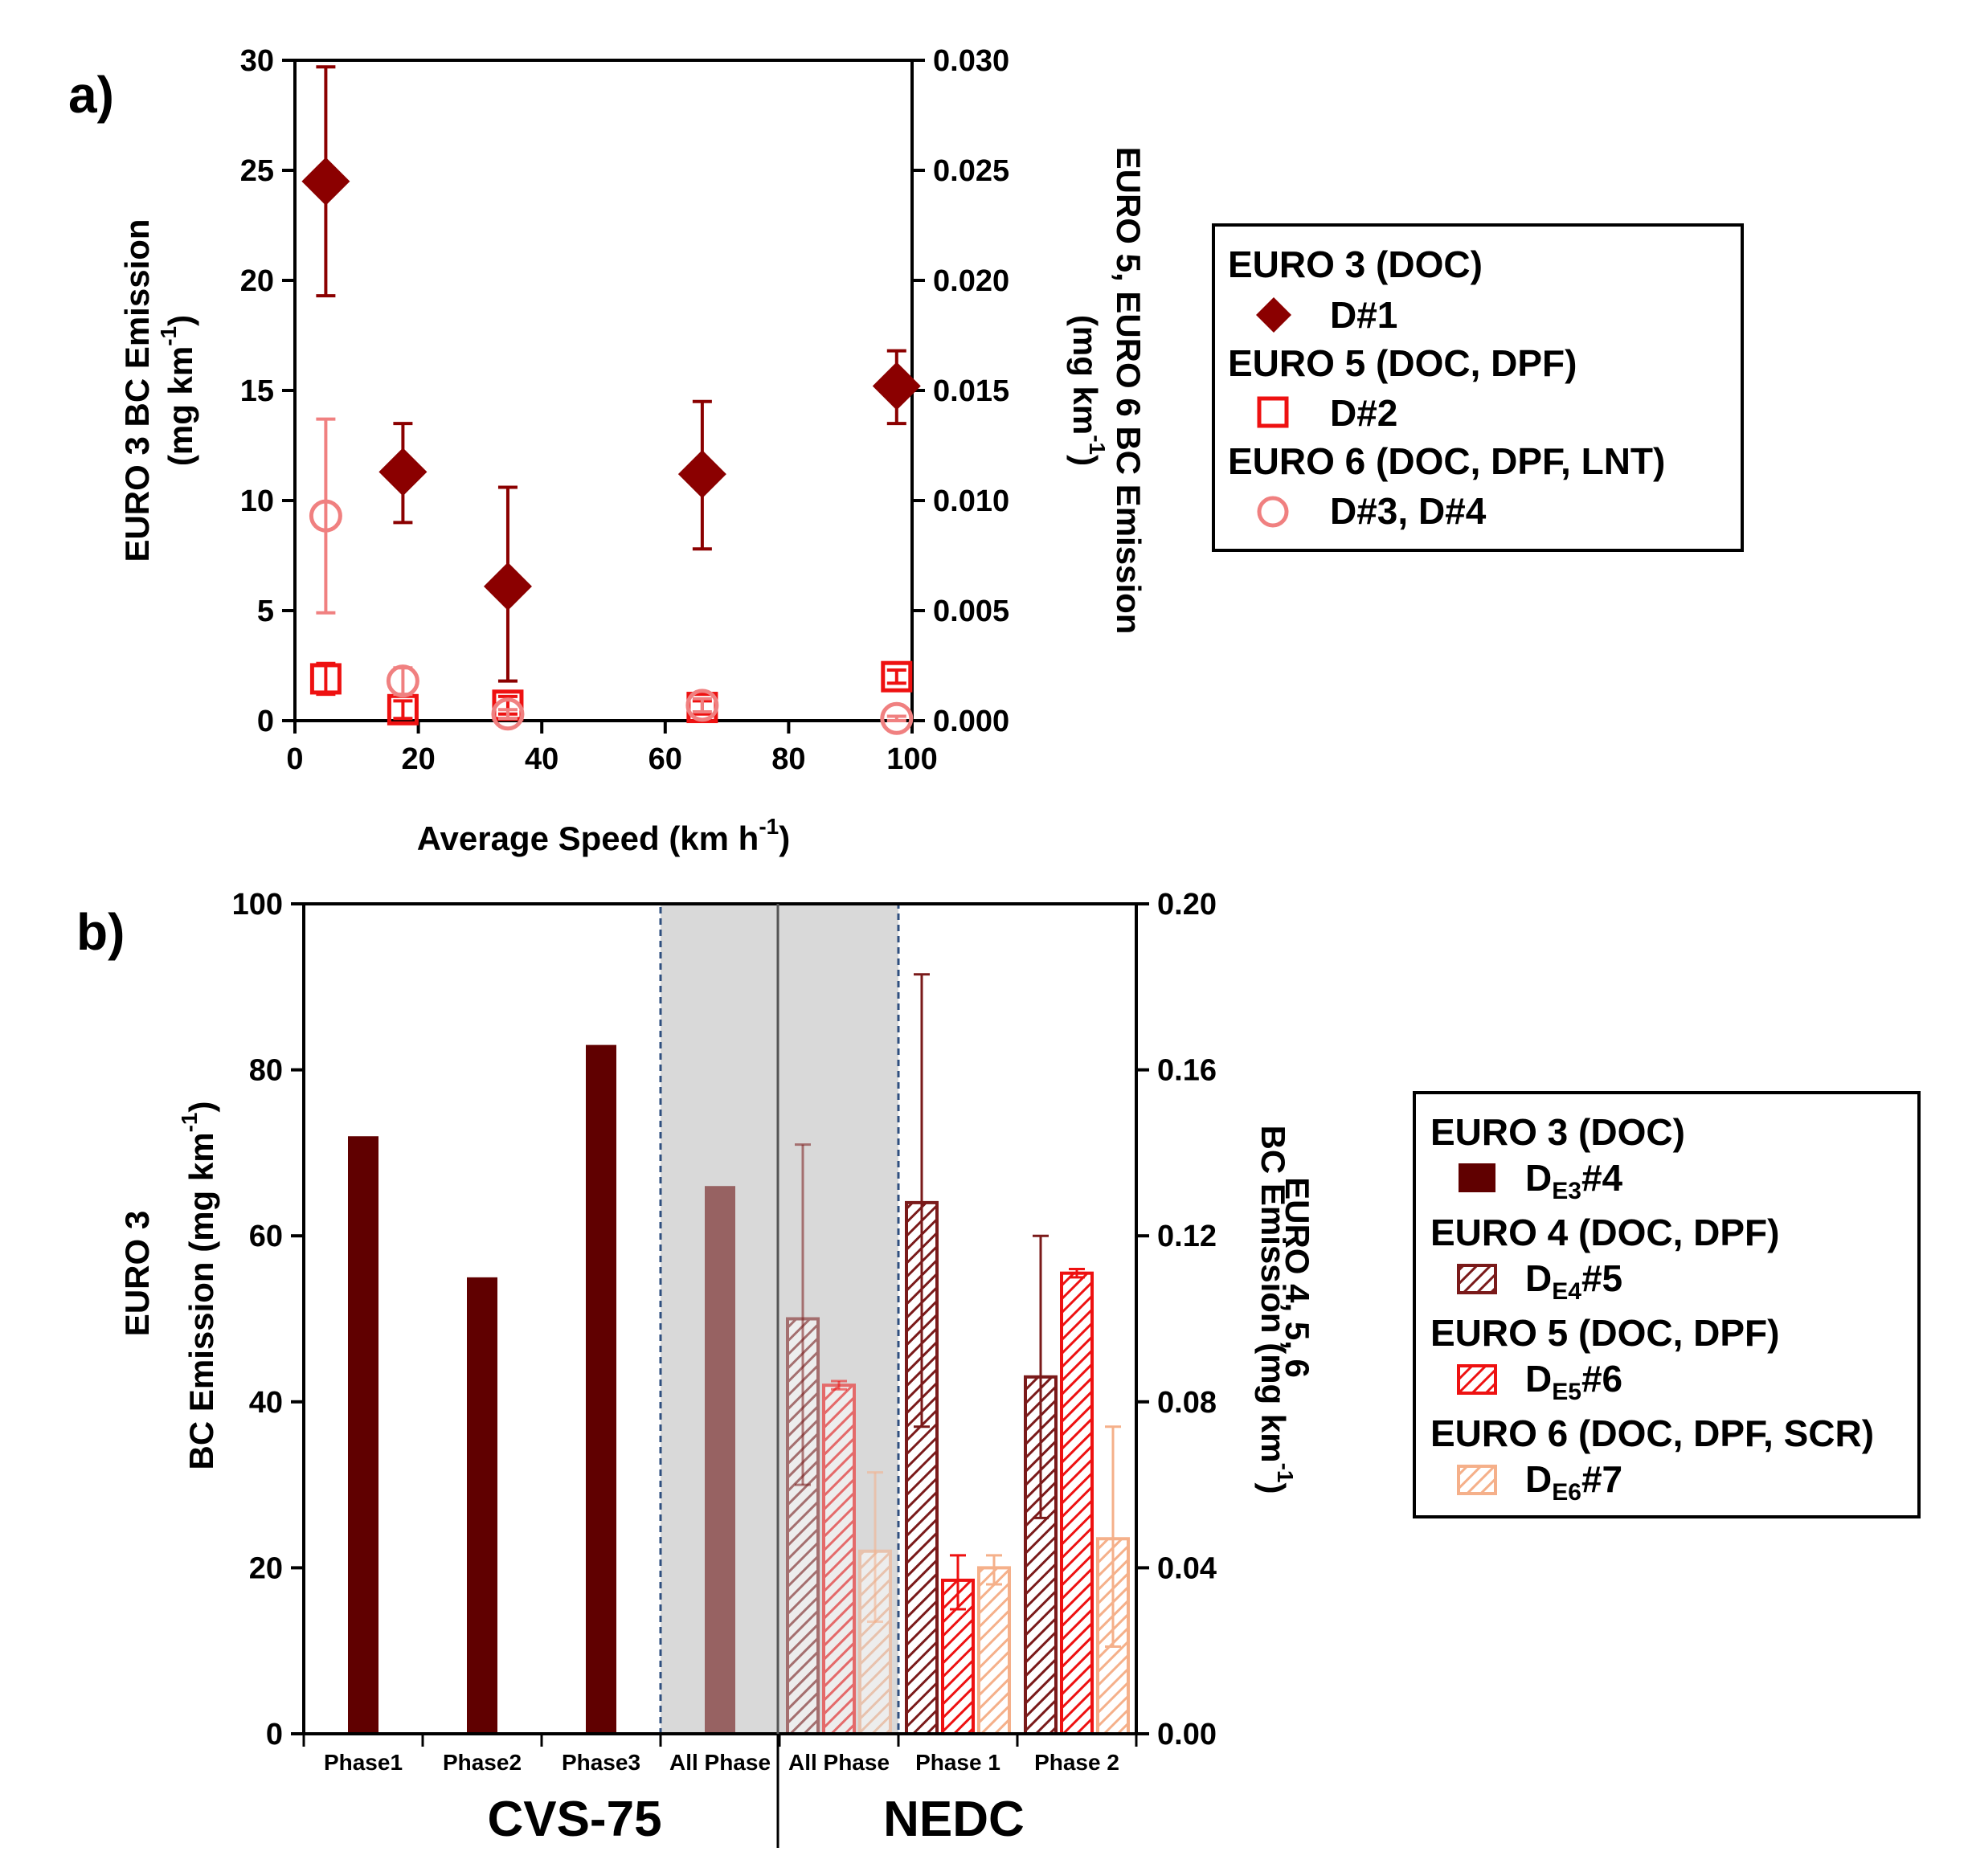 The height and width of the screenshot is (1876, 1968). Describe the element at coordinates (601, 1762) in the screenshot. I see `x-category-label: Phase3` at that location.